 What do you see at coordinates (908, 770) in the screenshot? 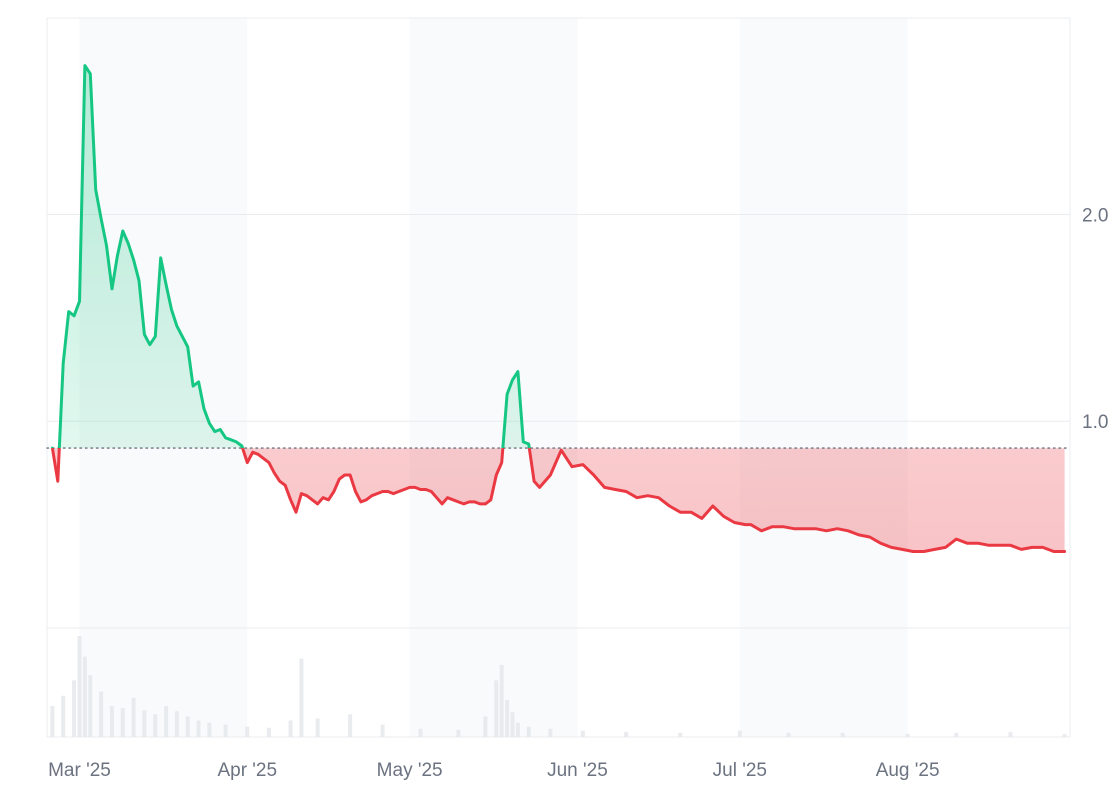
I see `x-tick-label: Aug '25` at bounding box center [908, 770].